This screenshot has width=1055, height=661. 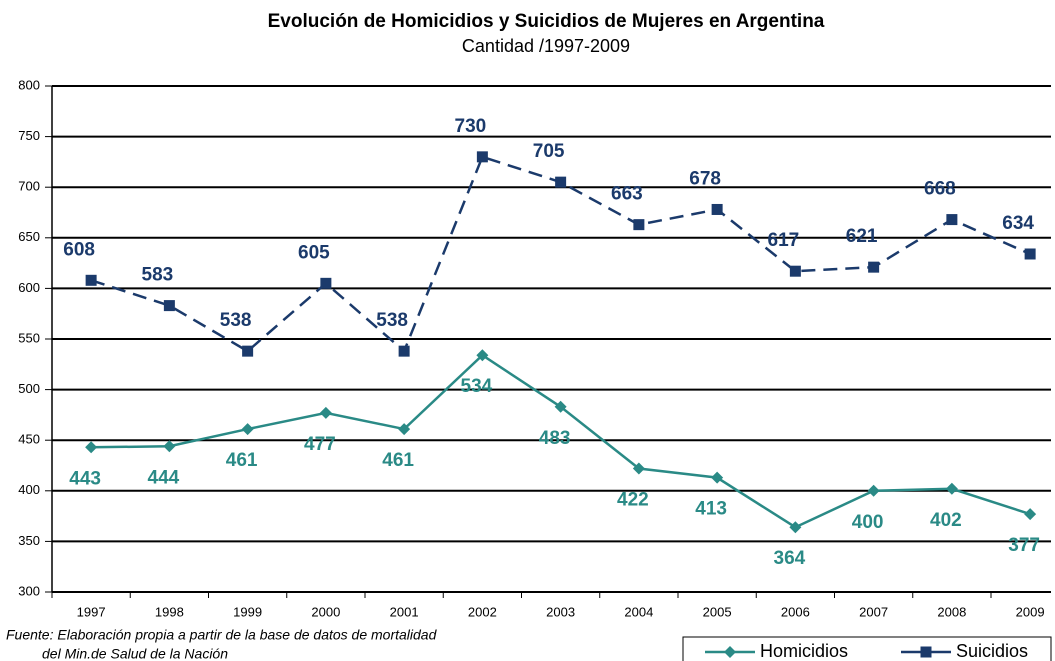 I want to click on data-label: 534, so click(x=477, y=386).